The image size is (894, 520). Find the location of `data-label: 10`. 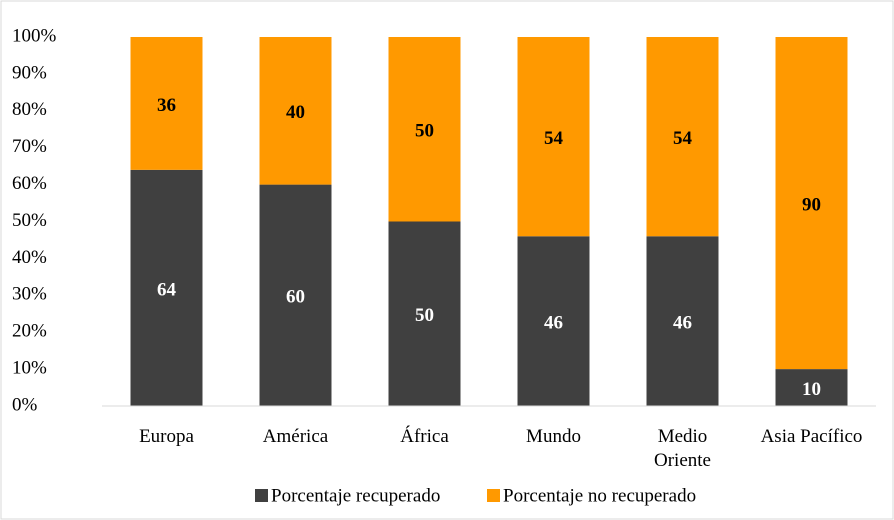

data-label: 10 is located at coordinates (811, 389).